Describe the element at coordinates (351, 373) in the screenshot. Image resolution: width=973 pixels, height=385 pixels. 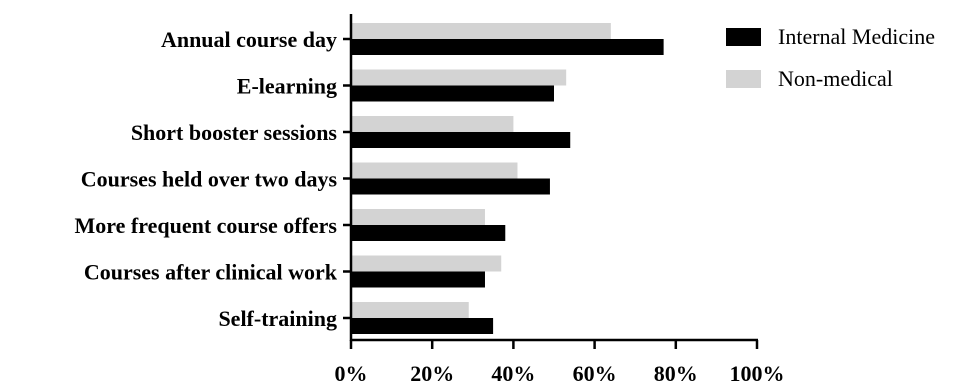
I see `x-tick-label: 0%` at that location.